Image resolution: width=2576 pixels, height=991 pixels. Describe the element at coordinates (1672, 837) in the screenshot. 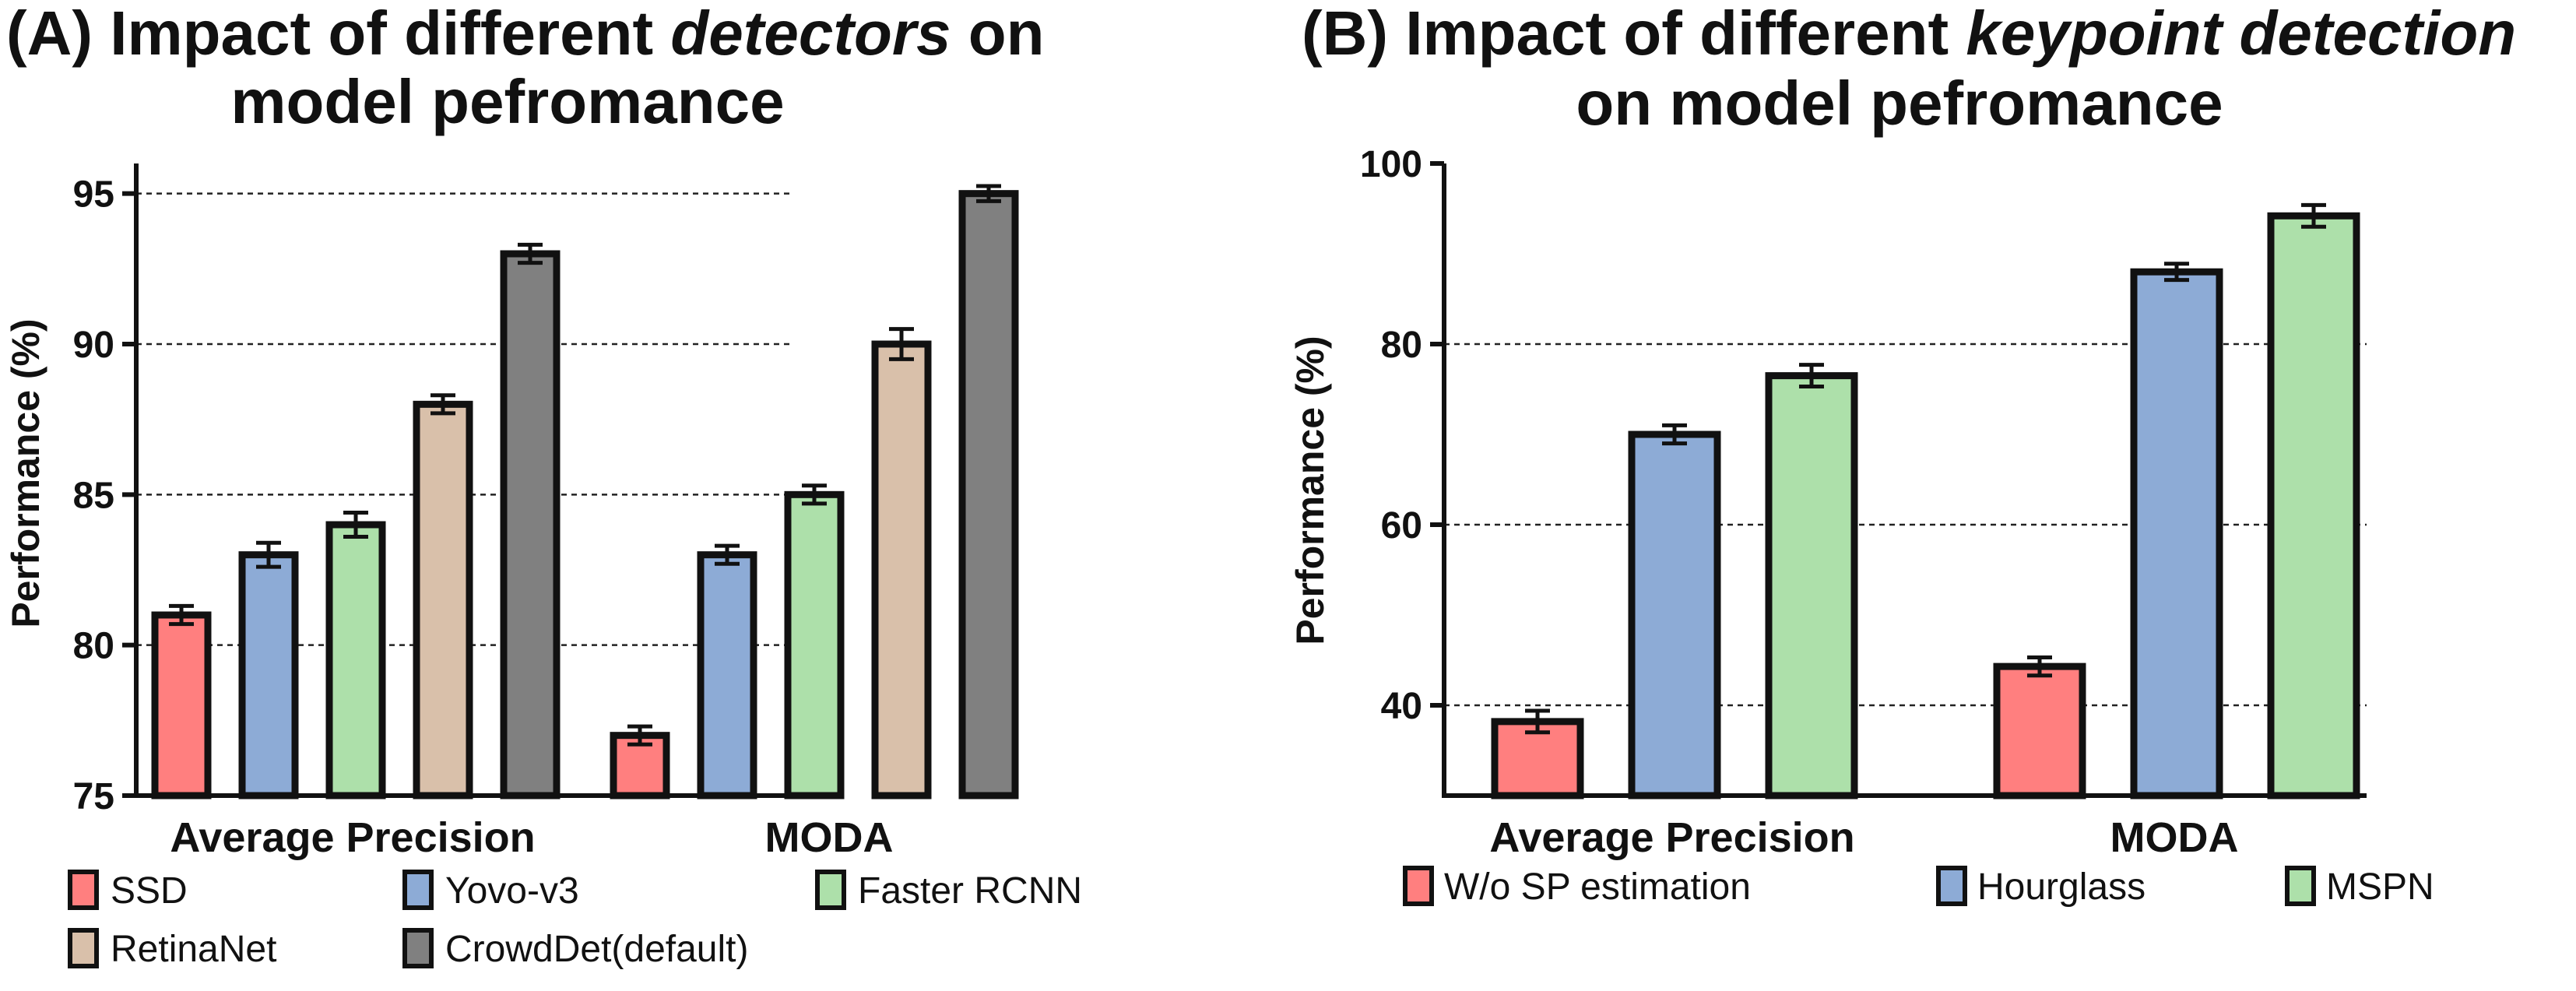

I see `panel-b-category-label: Average Precision` at that location.